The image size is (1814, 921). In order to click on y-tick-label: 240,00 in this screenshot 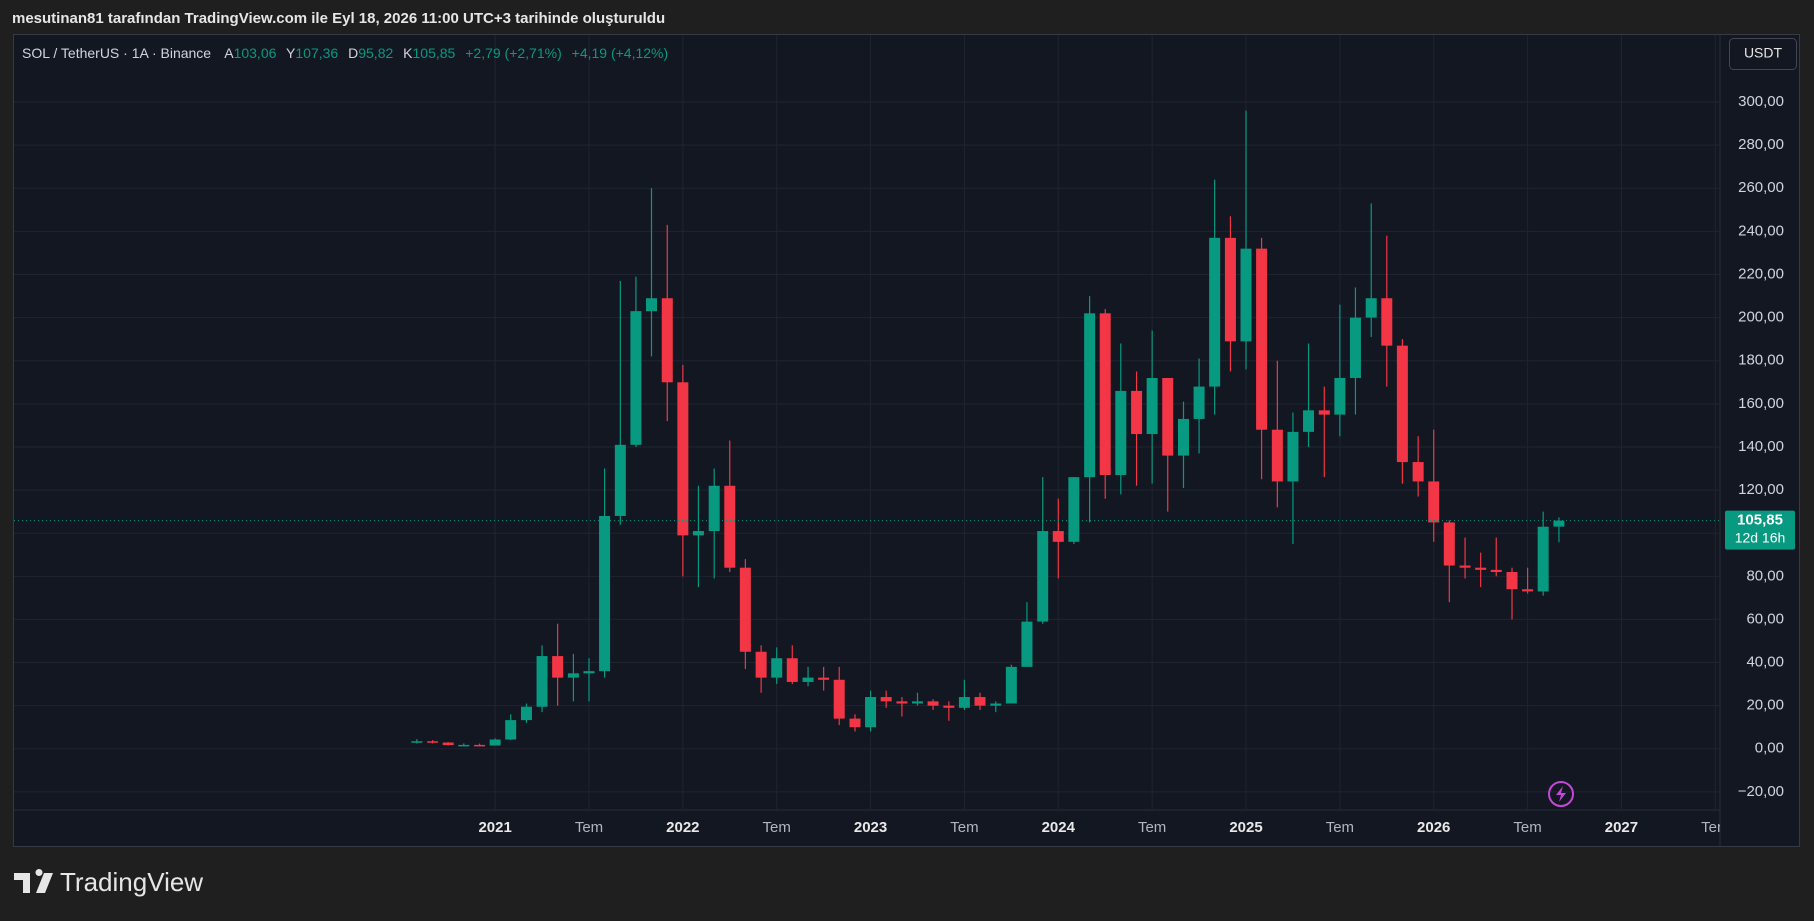, I will do `click(1761, 230)`.